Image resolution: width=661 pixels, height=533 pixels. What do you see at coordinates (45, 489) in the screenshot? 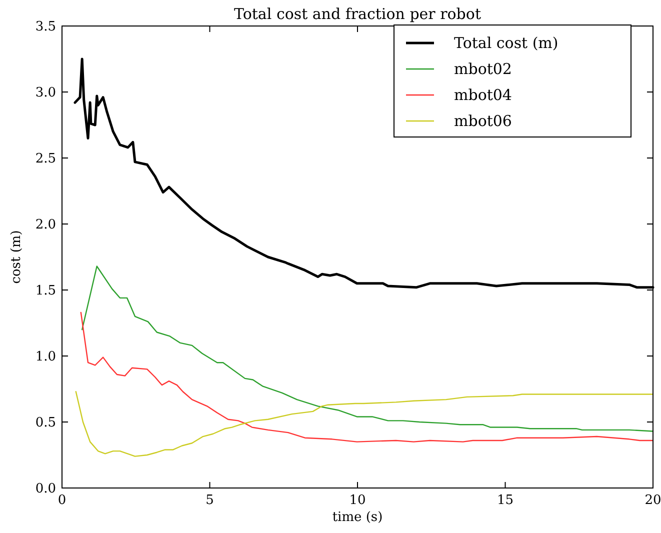
I see `y-tick-label: 0.0` at bounding box center [45, 489].